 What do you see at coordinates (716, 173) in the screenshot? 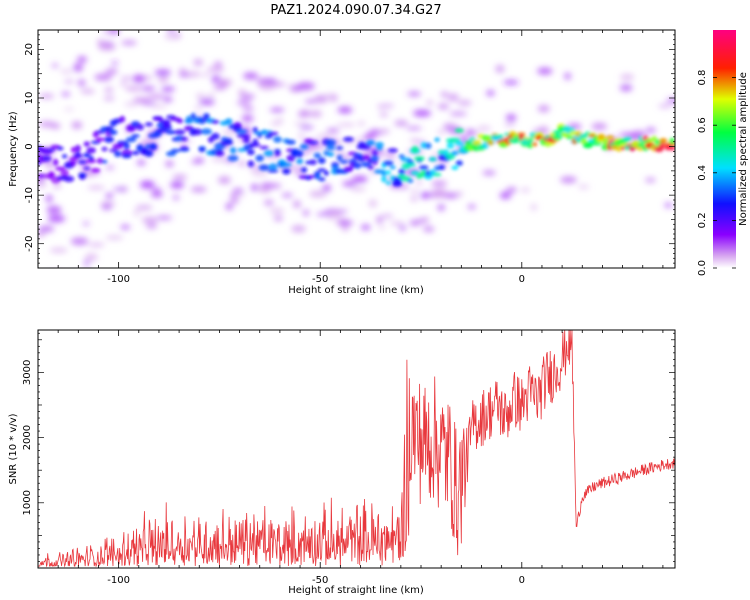
I see `colorbar-ticks: 0.0 0.2 0.4 0.6 0.8` at bounding box center [716, 173].